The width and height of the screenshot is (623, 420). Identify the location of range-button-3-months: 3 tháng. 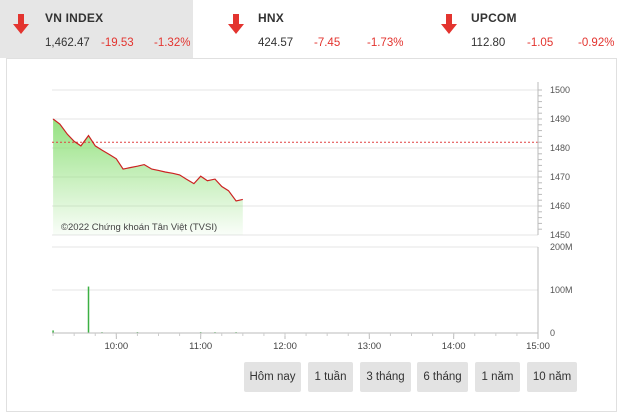
(385, 377).